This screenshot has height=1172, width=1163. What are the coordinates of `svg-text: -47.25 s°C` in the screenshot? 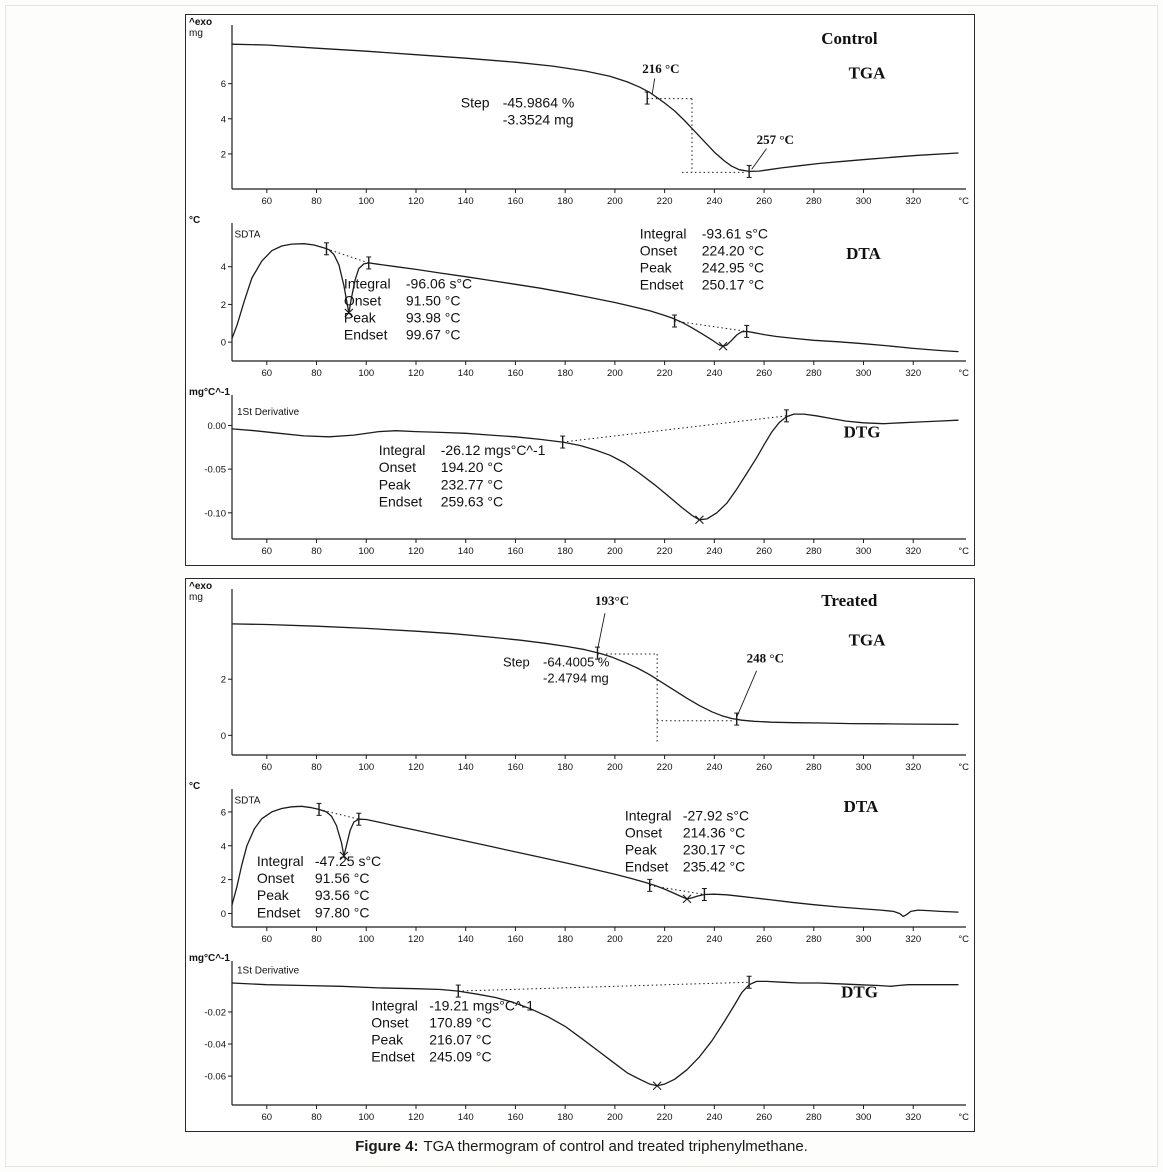 It's located at (348, 861).